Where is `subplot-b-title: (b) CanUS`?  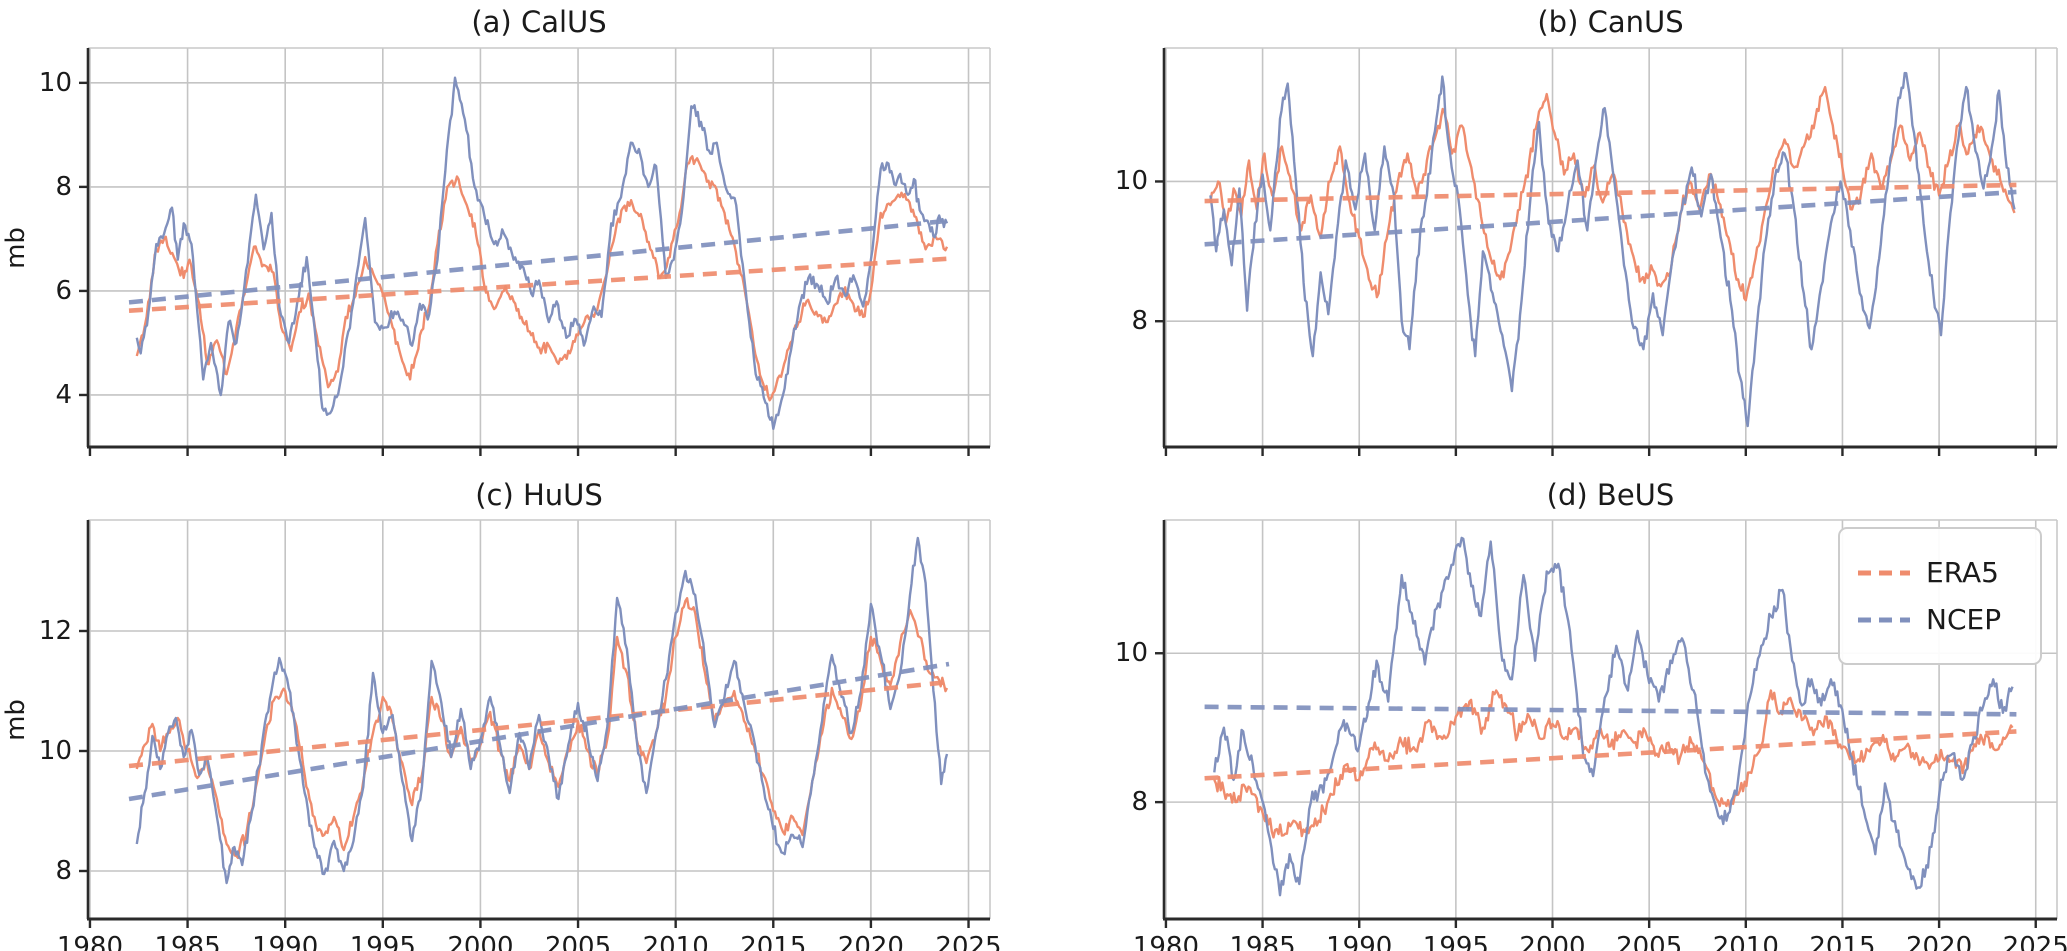 subplot-b-title: (b) CanUS is located at coordinates (1610, 22).